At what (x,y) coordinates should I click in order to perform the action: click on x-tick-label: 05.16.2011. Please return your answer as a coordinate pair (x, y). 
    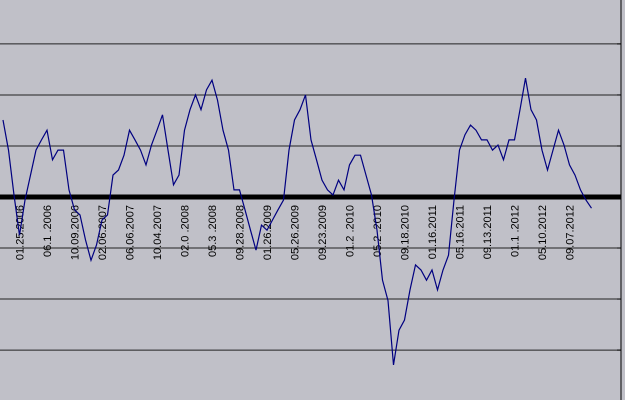
    Looking at the image, I should click on (461, 232).